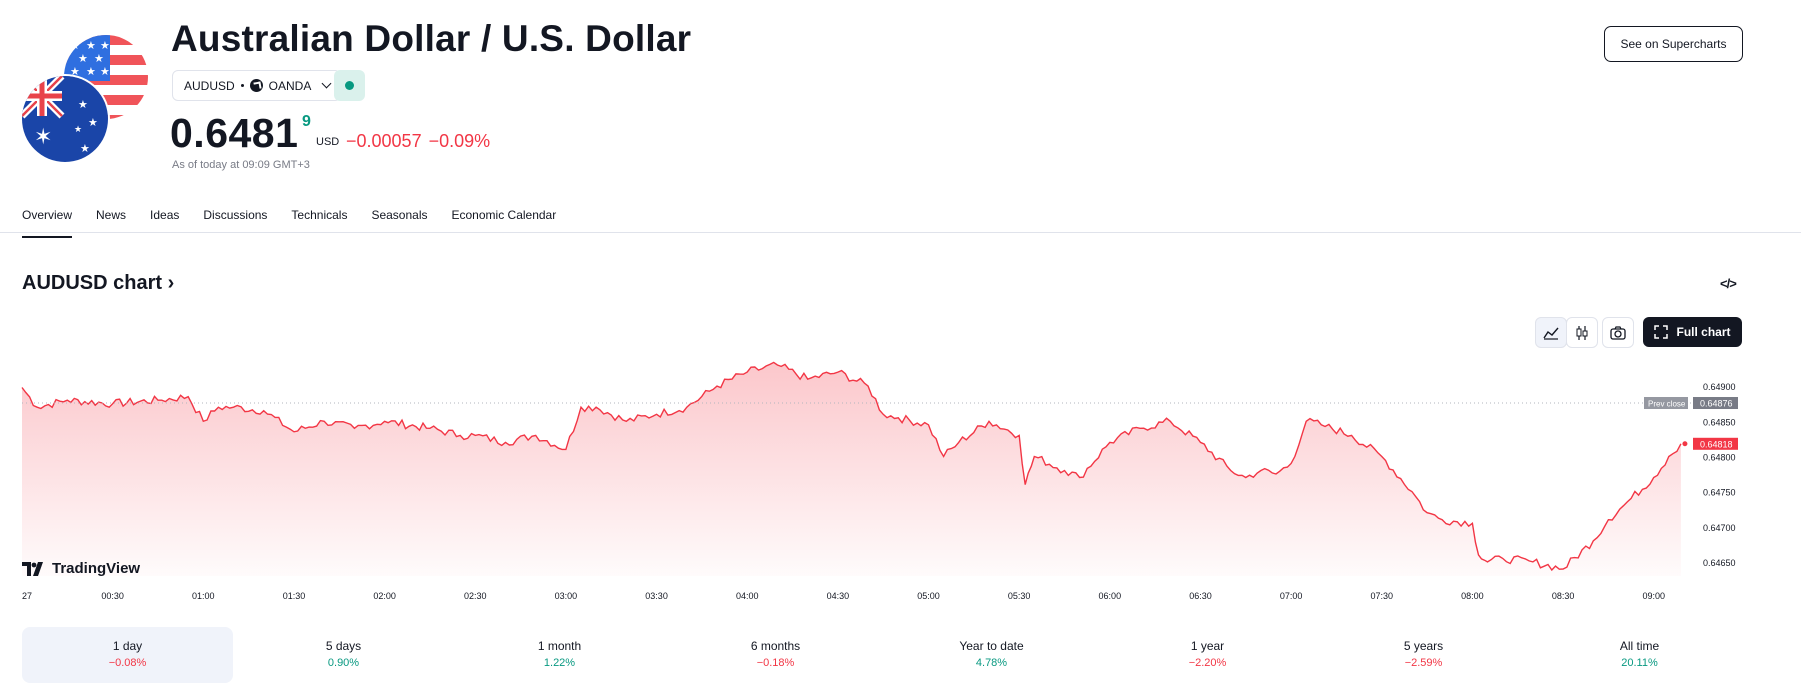 The image size is (1801, 699). I want to click on oanda-icon, so click(256, 85).